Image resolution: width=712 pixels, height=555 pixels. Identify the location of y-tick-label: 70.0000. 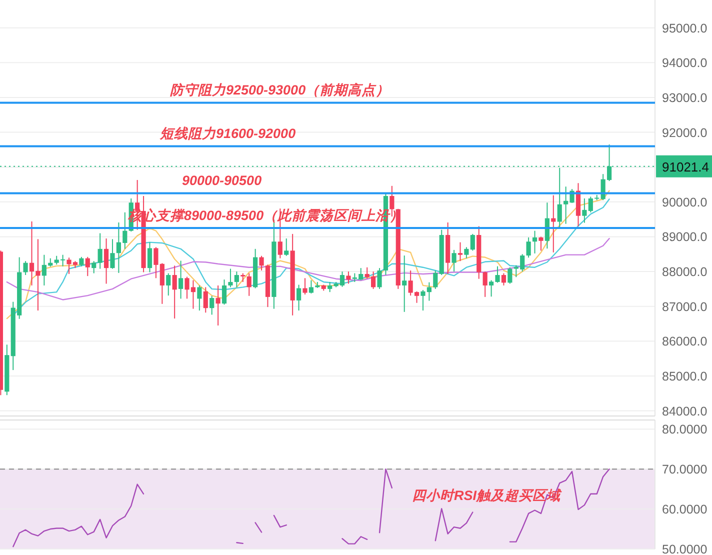
(685, 469).